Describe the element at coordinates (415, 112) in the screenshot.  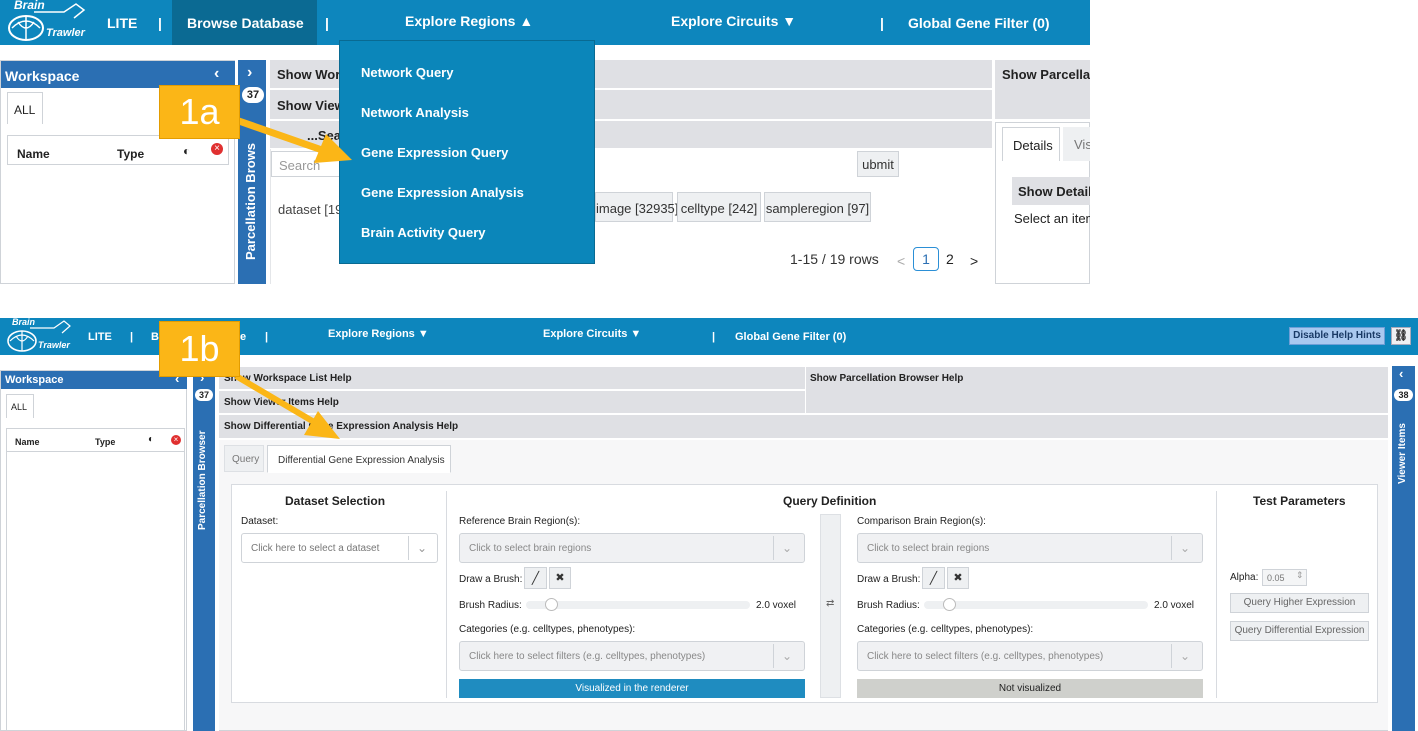
I see `menu-item-label: Network Analysis` at that location.